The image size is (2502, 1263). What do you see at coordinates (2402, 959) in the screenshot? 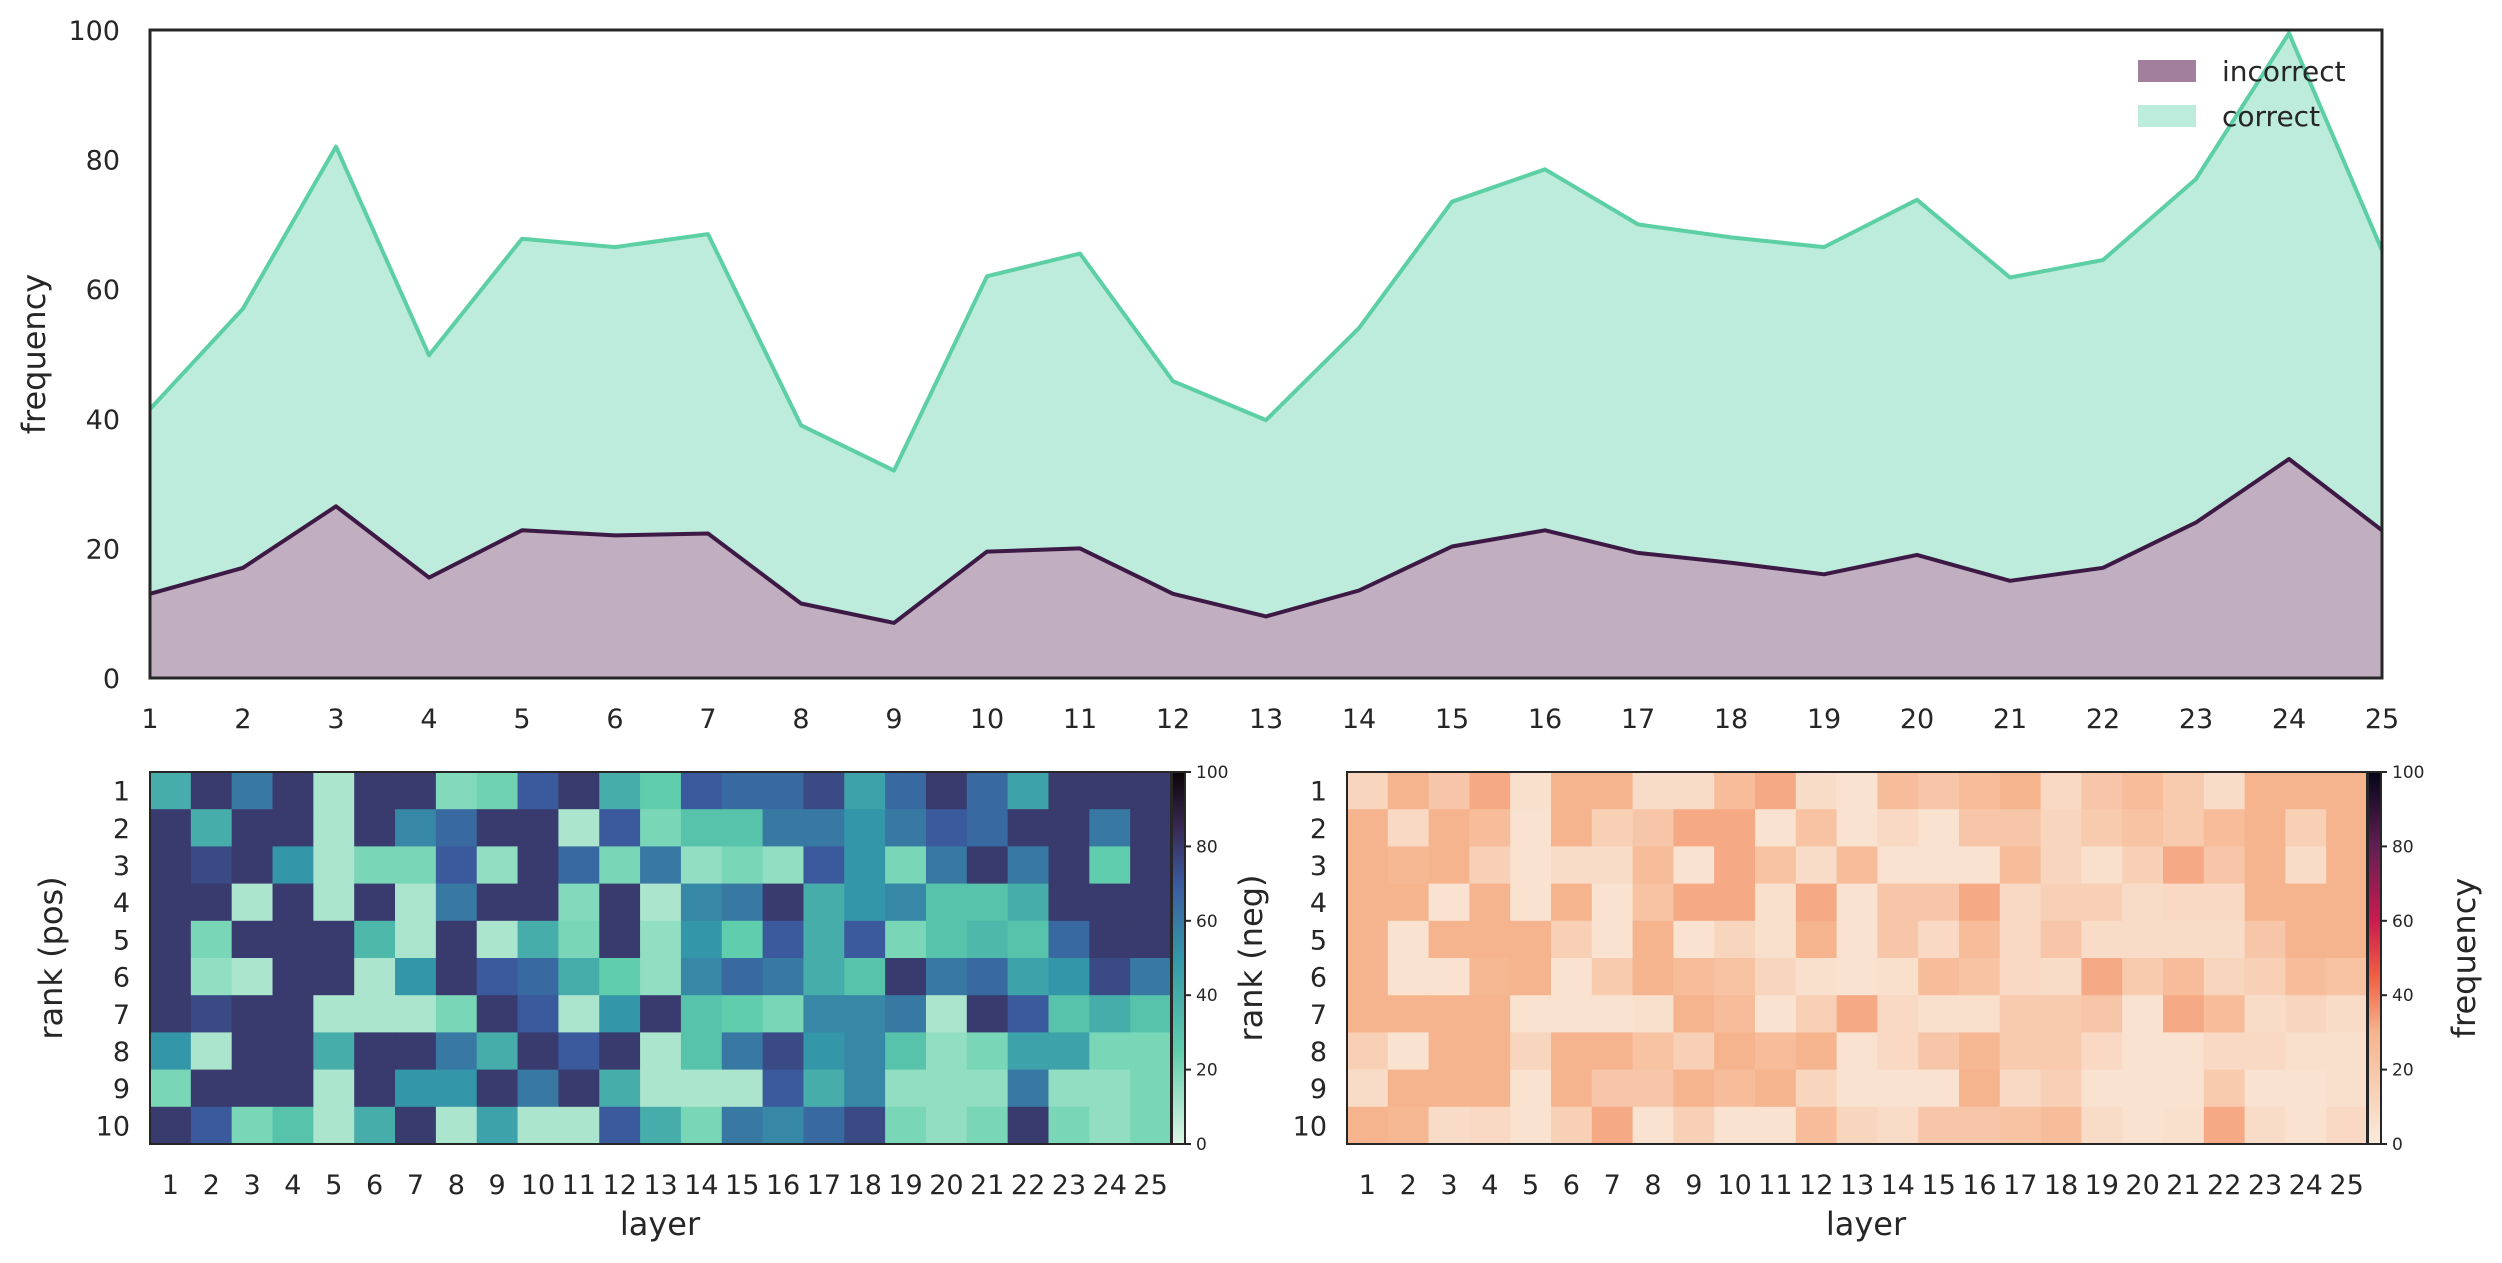
I see `colorbar-ticks: 0 20 40 60 80 100` at bounding box center [2402, 959].